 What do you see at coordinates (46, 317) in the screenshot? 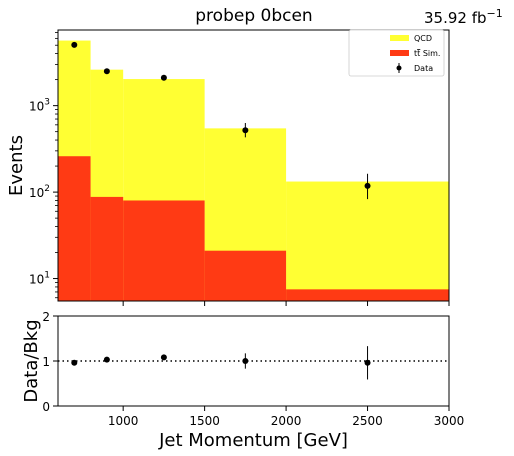
I see `ratio-y-tick-label: 2` at bounding box center [46, 317].